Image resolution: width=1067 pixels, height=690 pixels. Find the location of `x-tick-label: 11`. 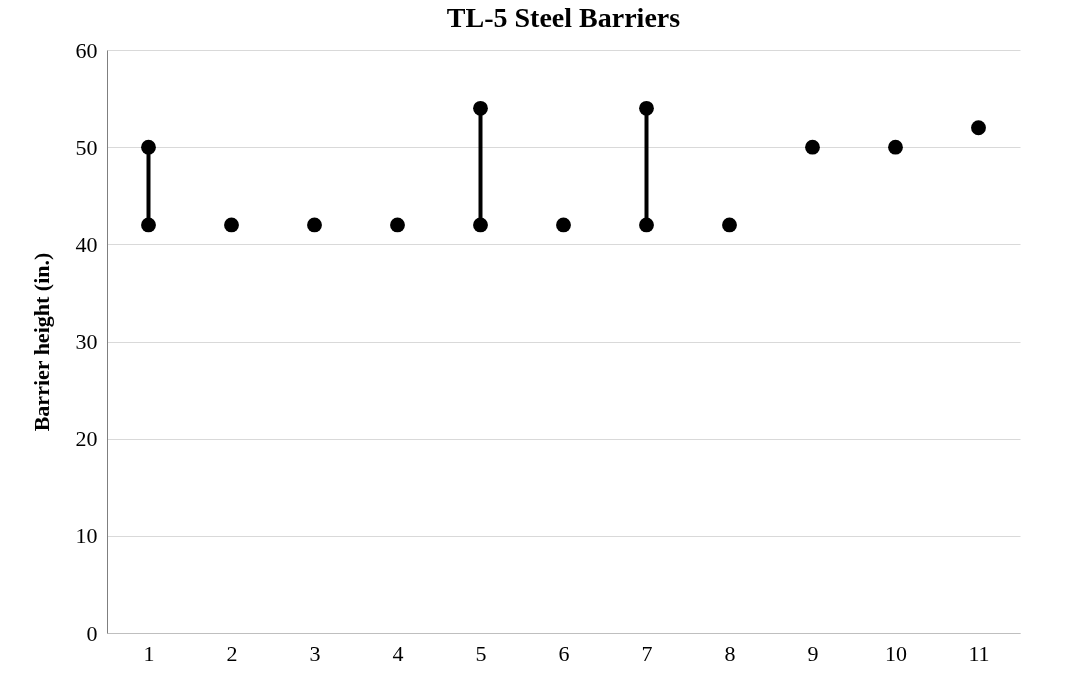

x-tick-label: 11 is located at coordinates (979, 653).